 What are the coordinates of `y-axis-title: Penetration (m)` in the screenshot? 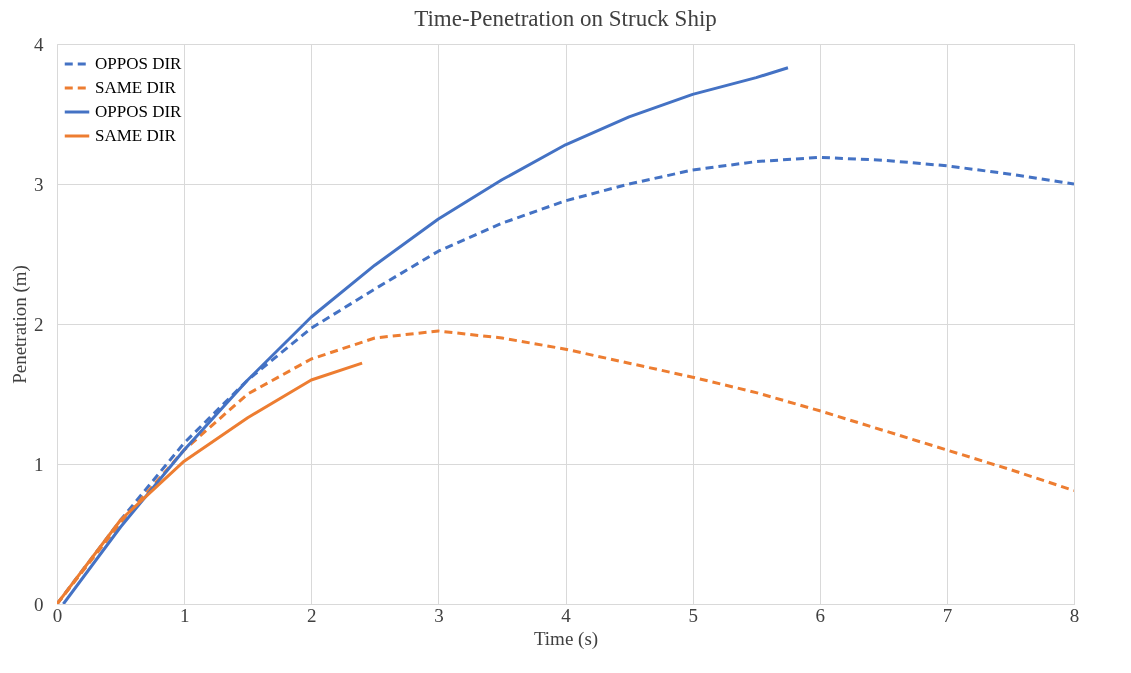 It's located at (20, 324).